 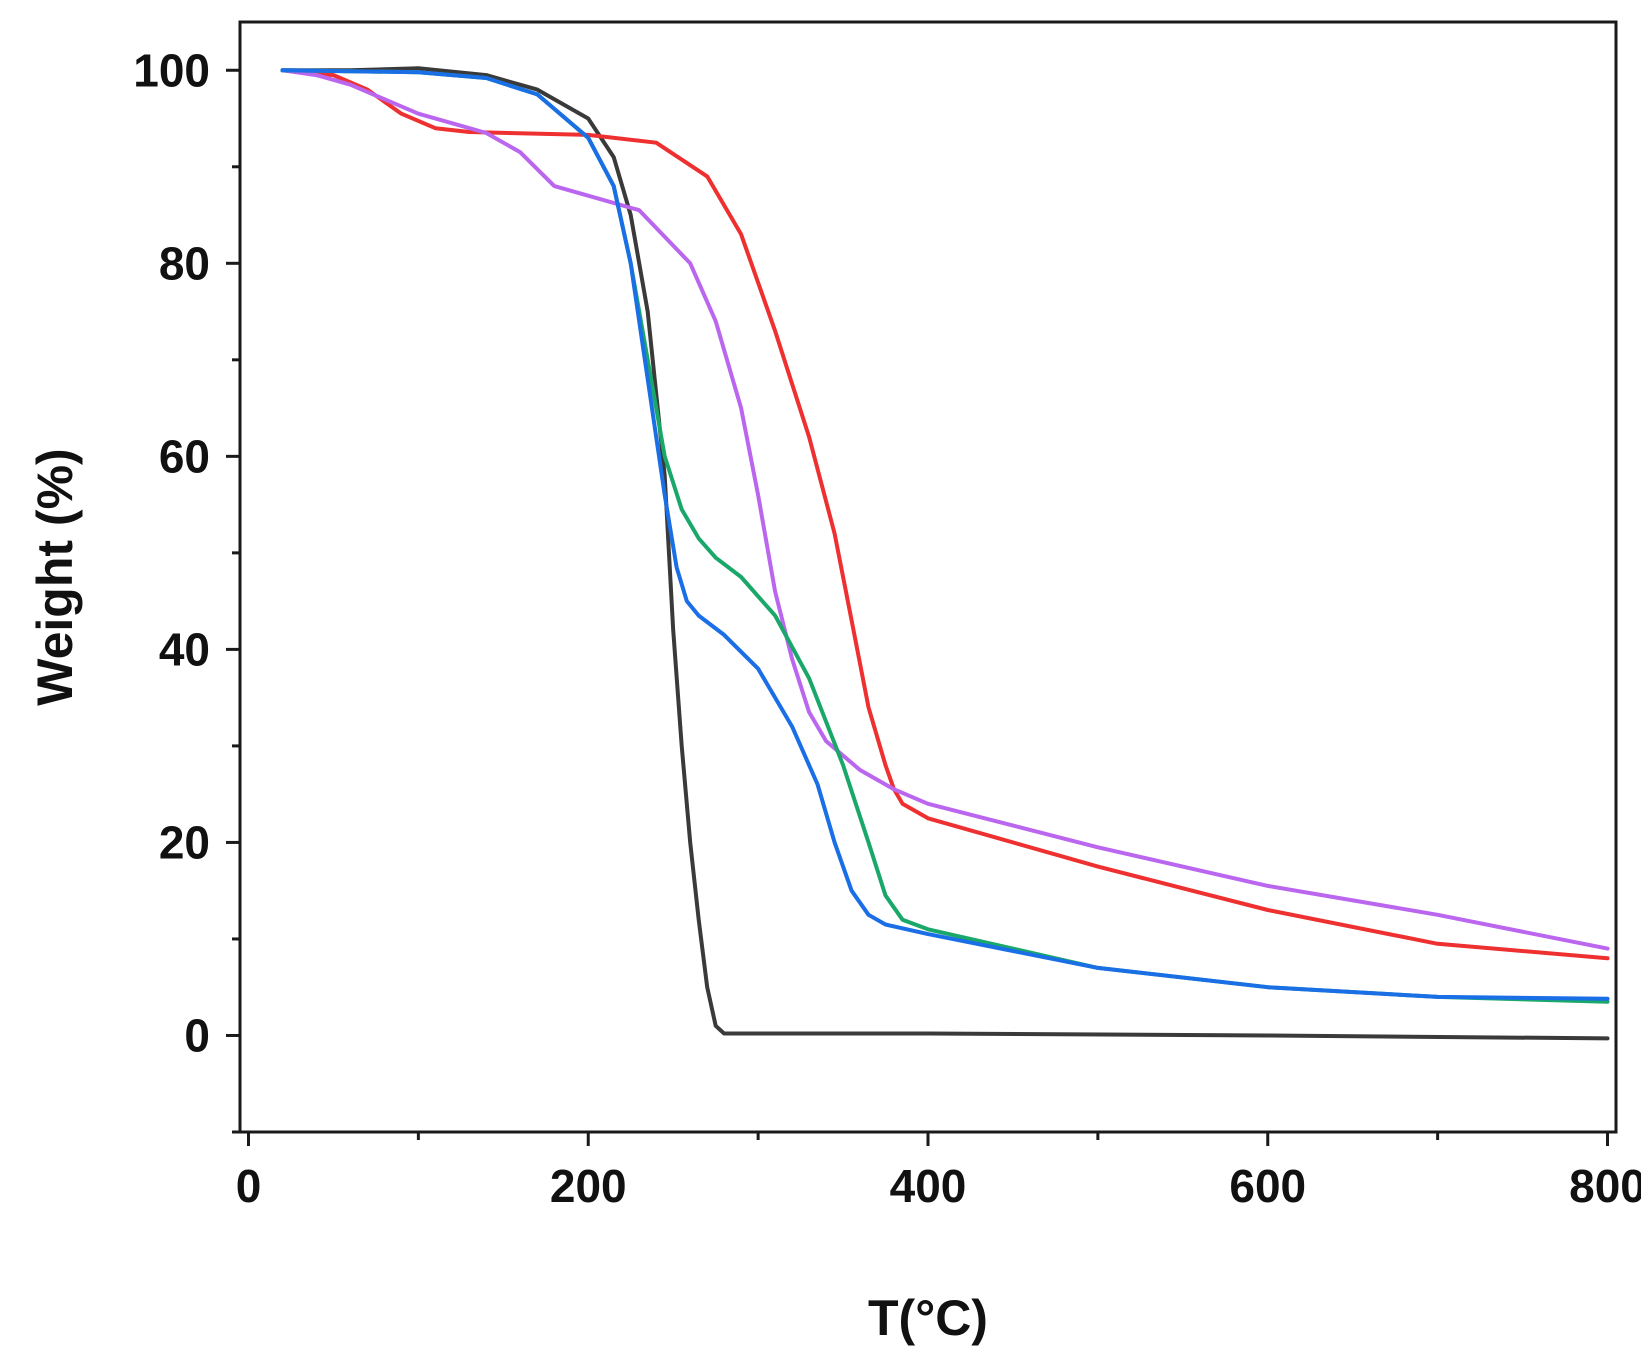 I want to click on y-tick-label: 20, so click(x=184, y=842).